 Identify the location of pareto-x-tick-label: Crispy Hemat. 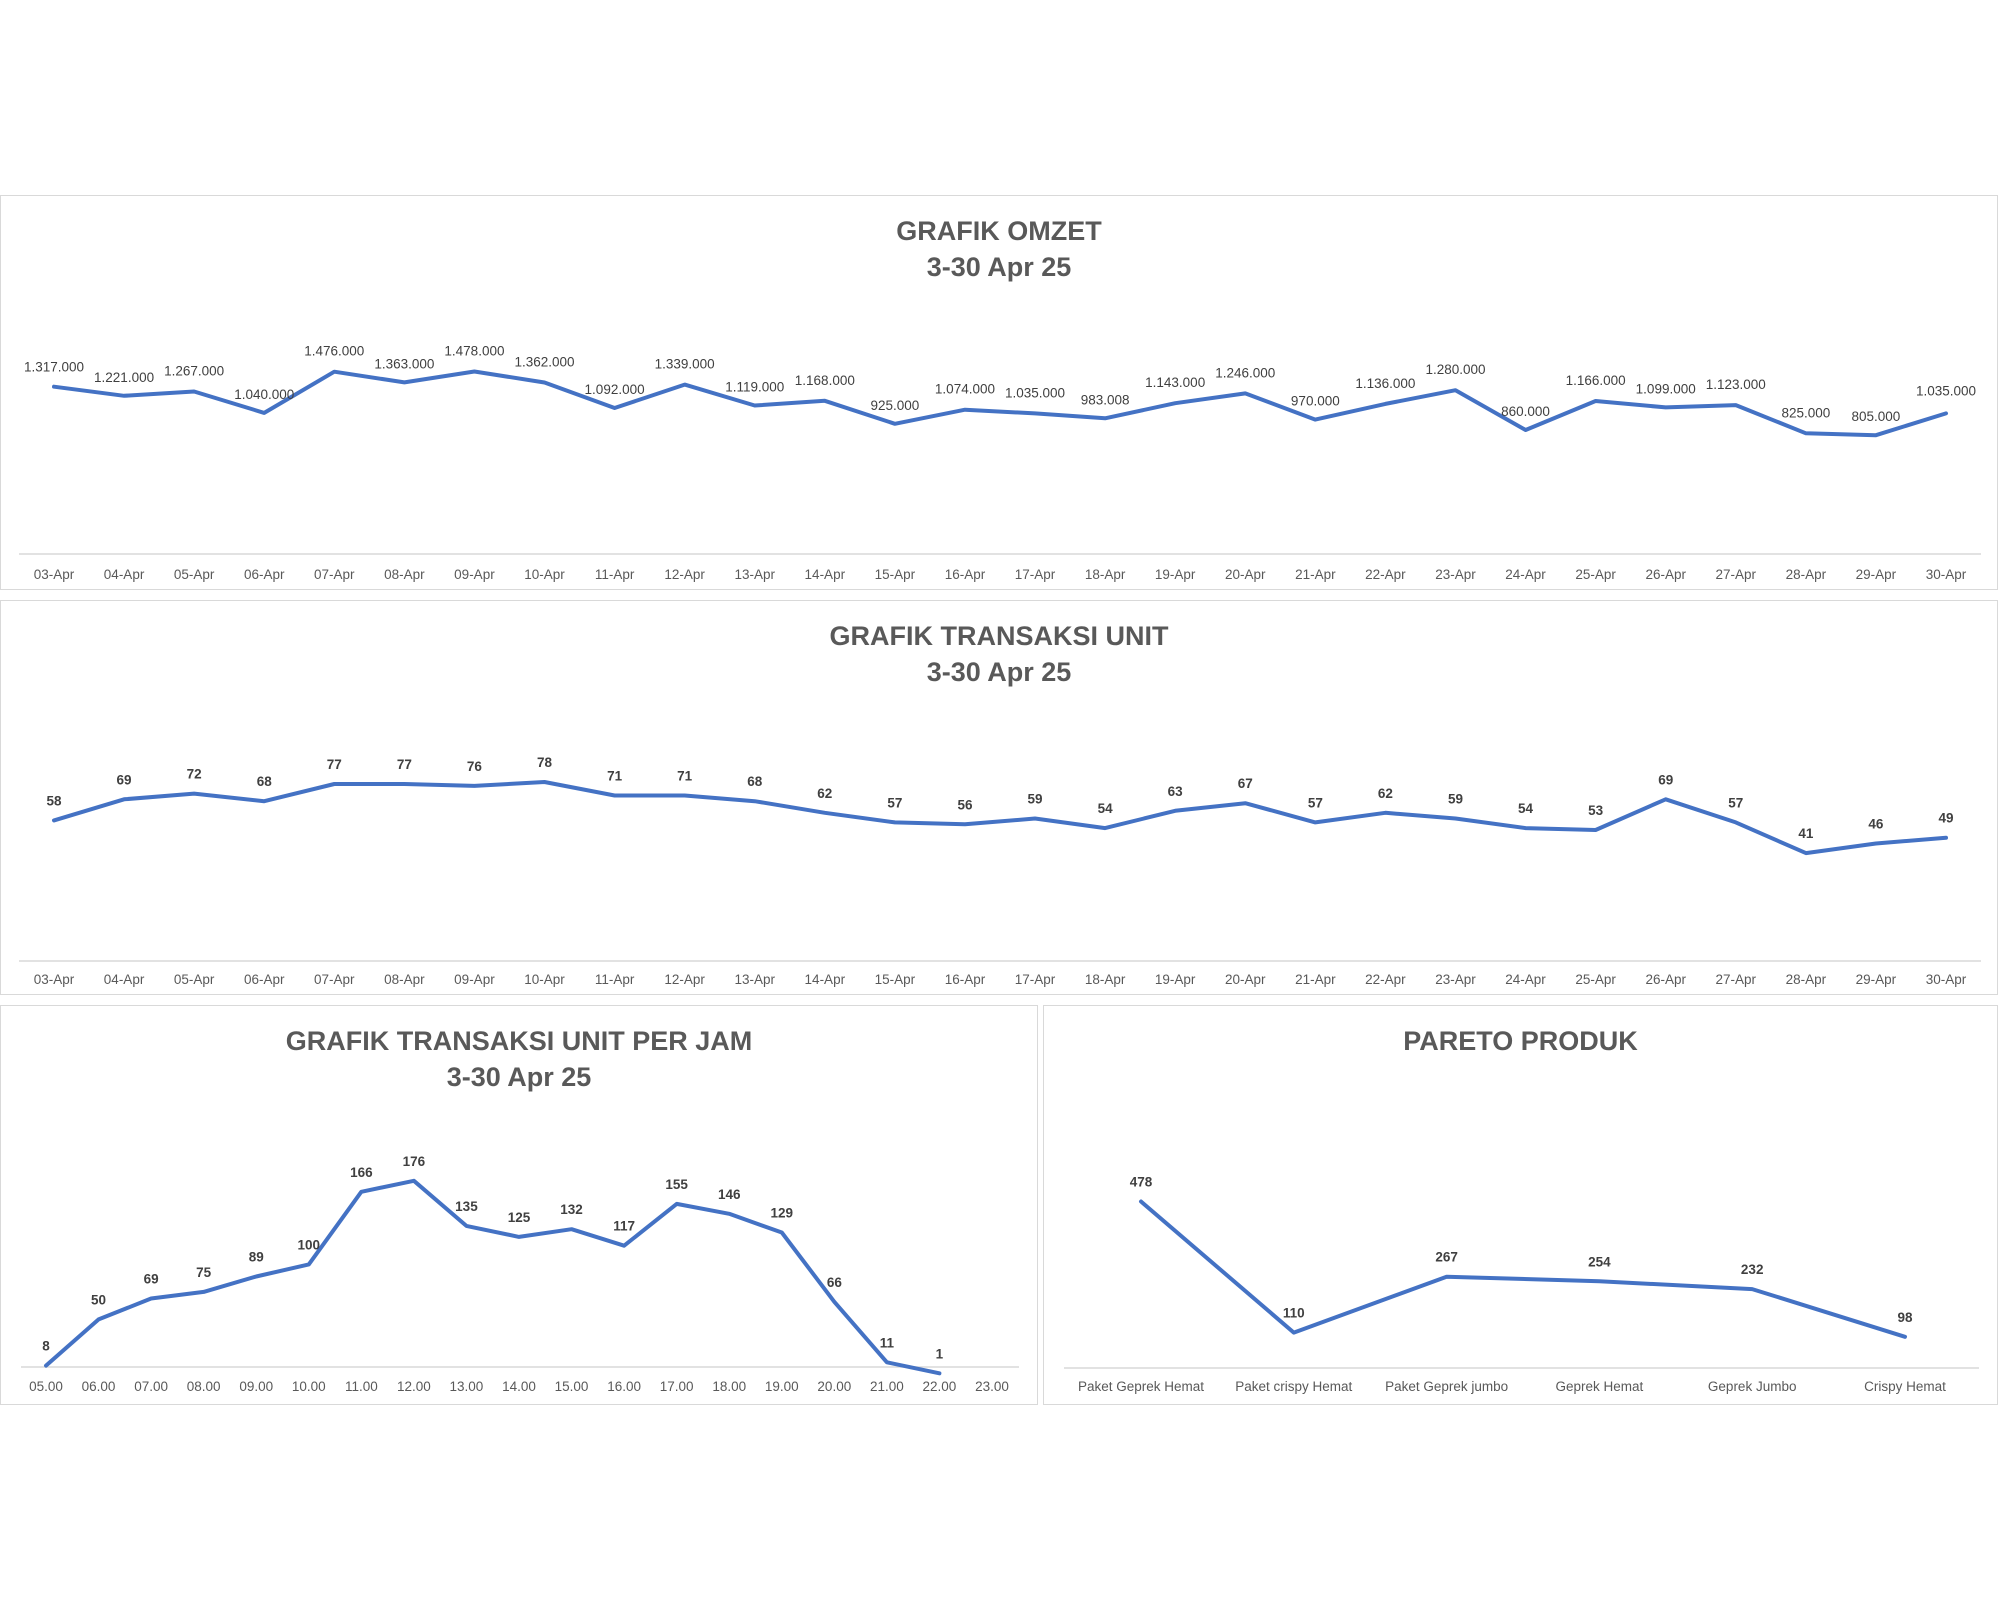
(1905, 1386).